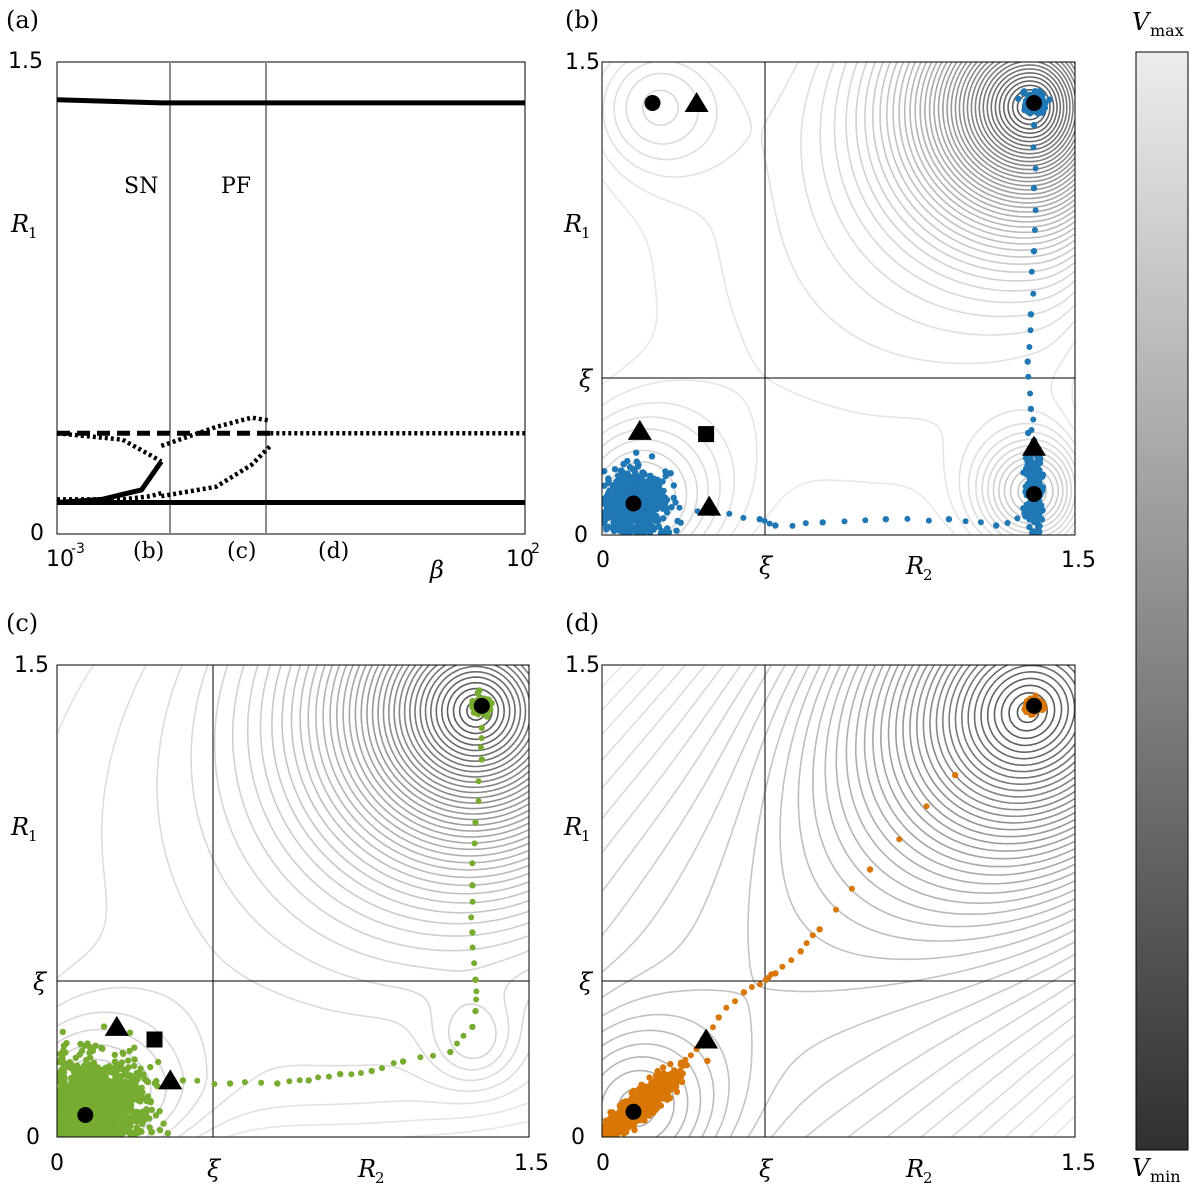 The height and width of the screenshot is (1188, 1200). I want to click on unstable-fixed-point, so click(154, 1039).